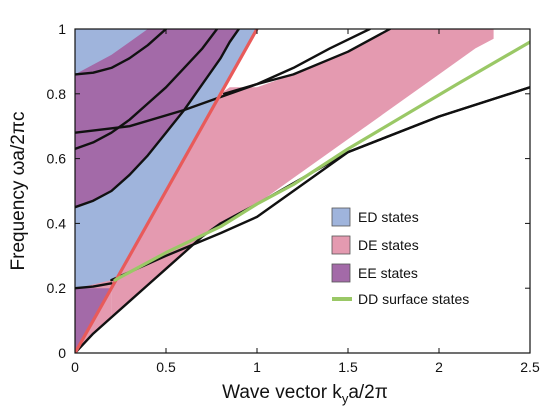 This screenshot has height=414, width=555. What do you see at coordinates (62, 353) in the screenshot?
I see `y-tick-label-0: 0` at bounding box center [62, 353].